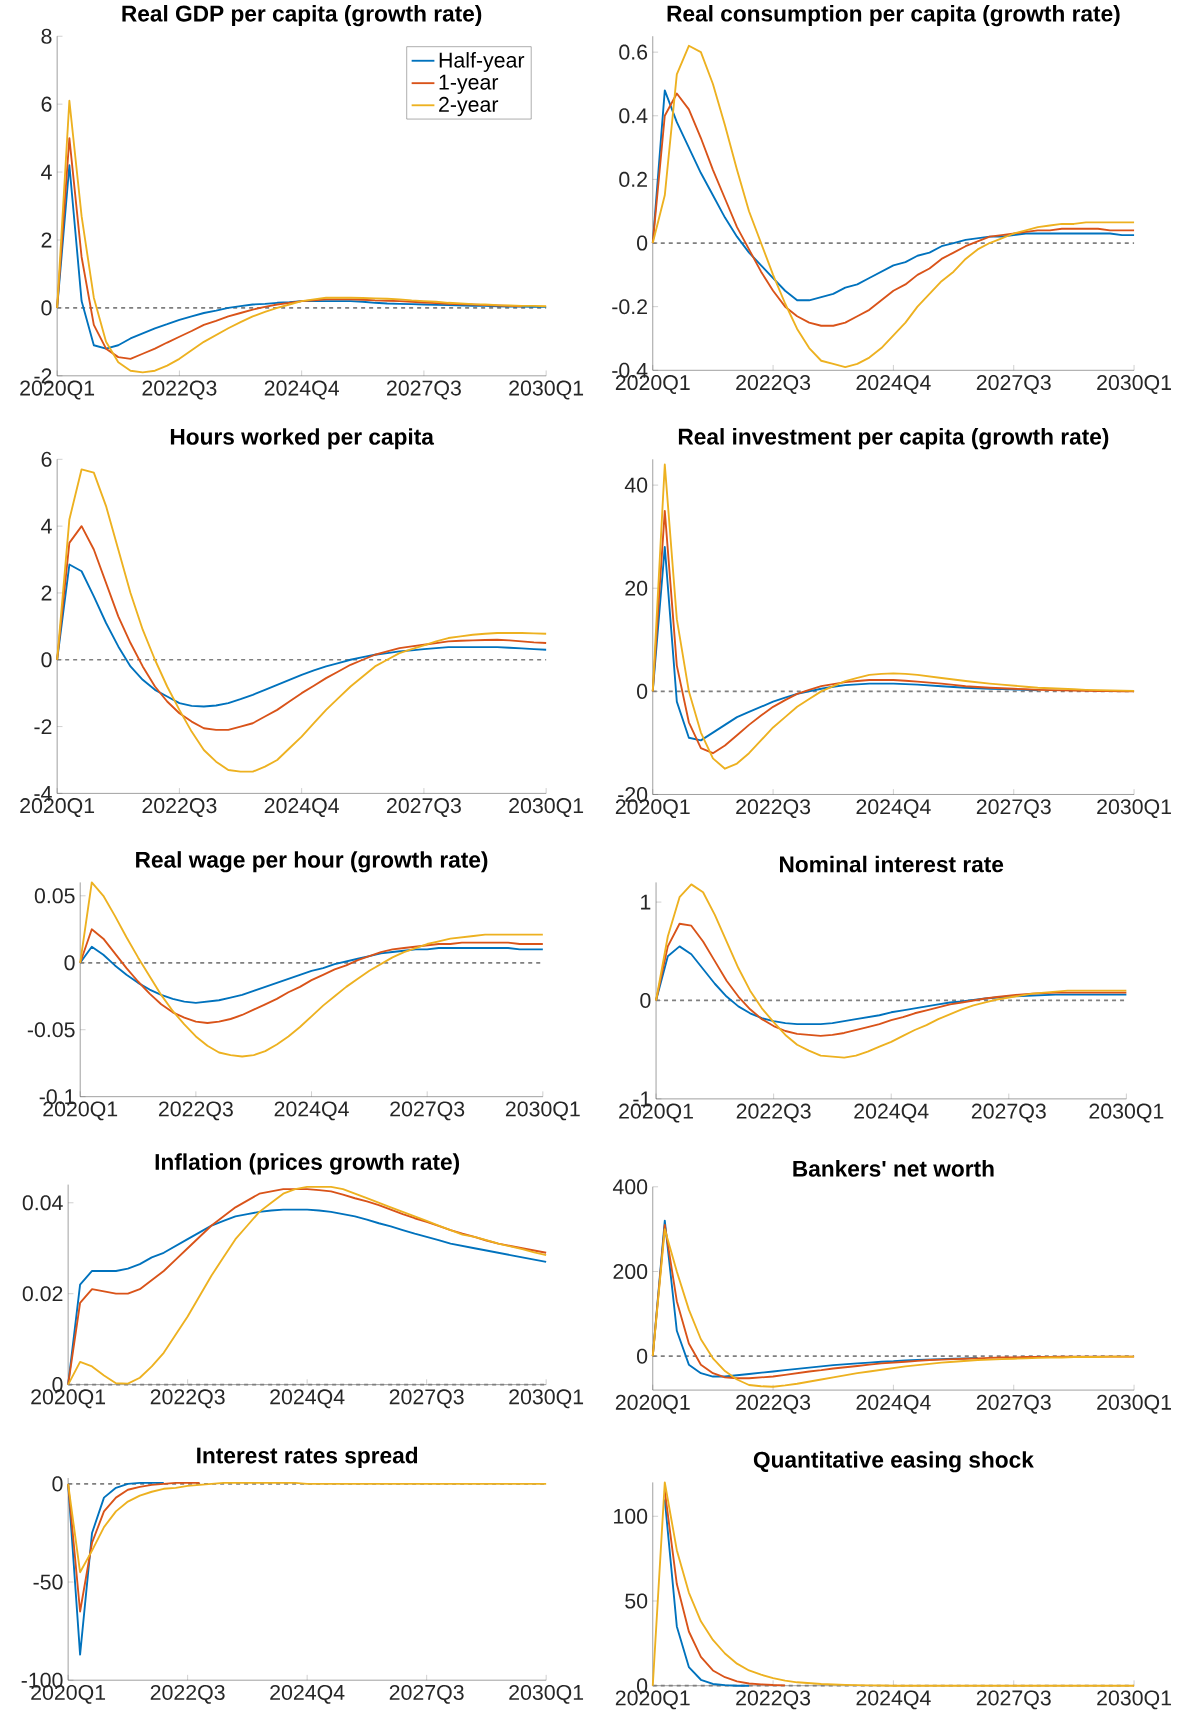  What do you see at coordinates (482, 62) in the screenshot?
I see `legend-label: Half-year` at bounding box center [482, 62].